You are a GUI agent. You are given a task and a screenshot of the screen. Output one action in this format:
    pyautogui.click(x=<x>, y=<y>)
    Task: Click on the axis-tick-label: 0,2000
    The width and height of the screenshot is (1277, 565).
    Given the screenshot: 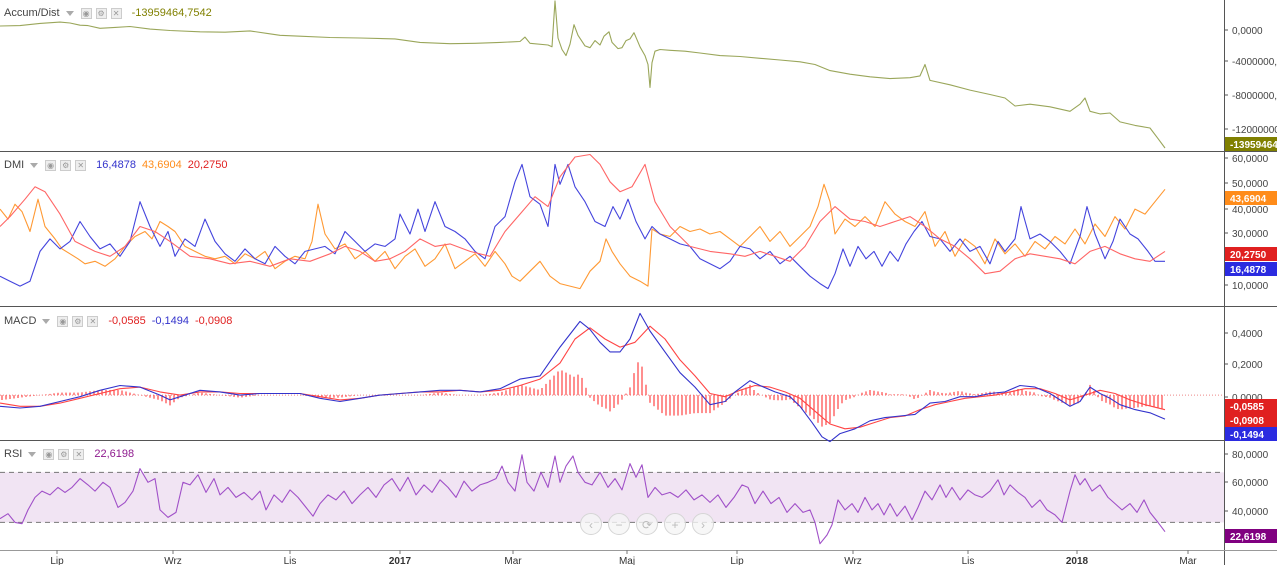 What is the action you would take?
    pyautogui.click(x=1247, y=365)
    